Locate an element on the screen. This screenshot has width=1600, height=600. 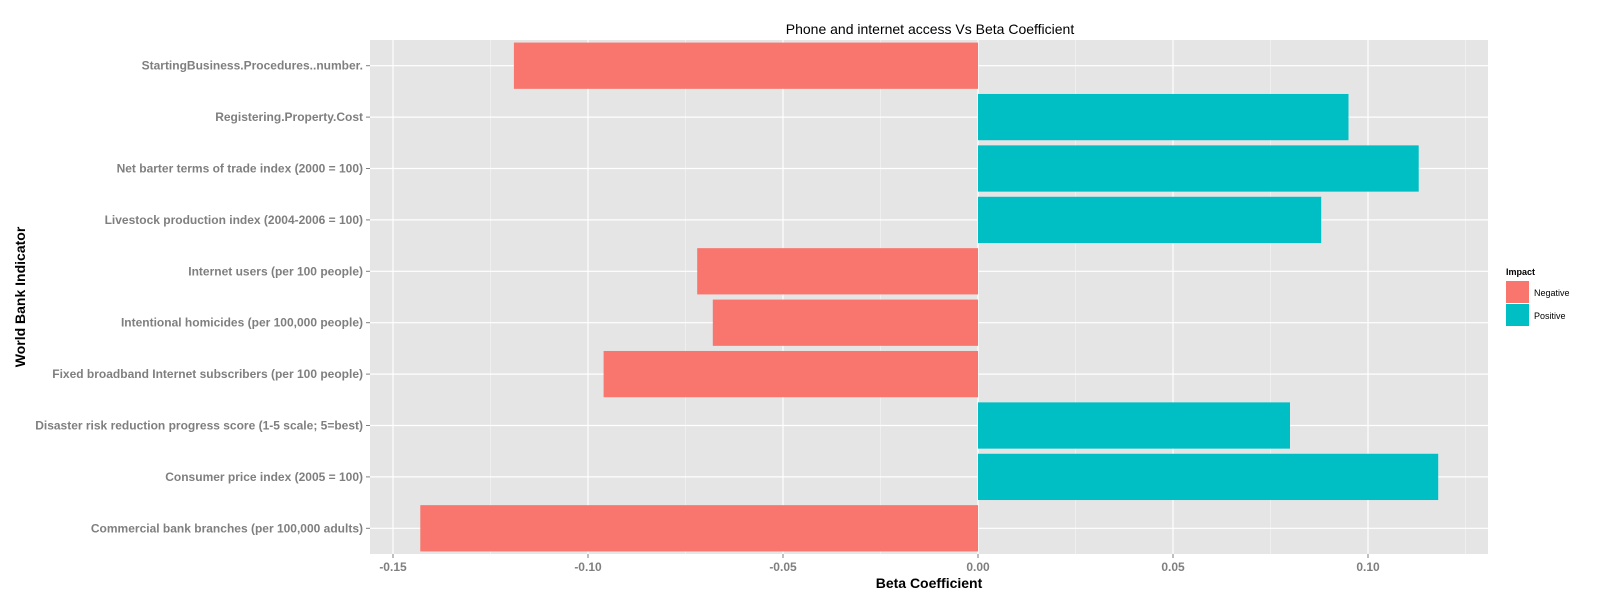
x-tick-label: 0.00 is located at coordinates (978, 567).